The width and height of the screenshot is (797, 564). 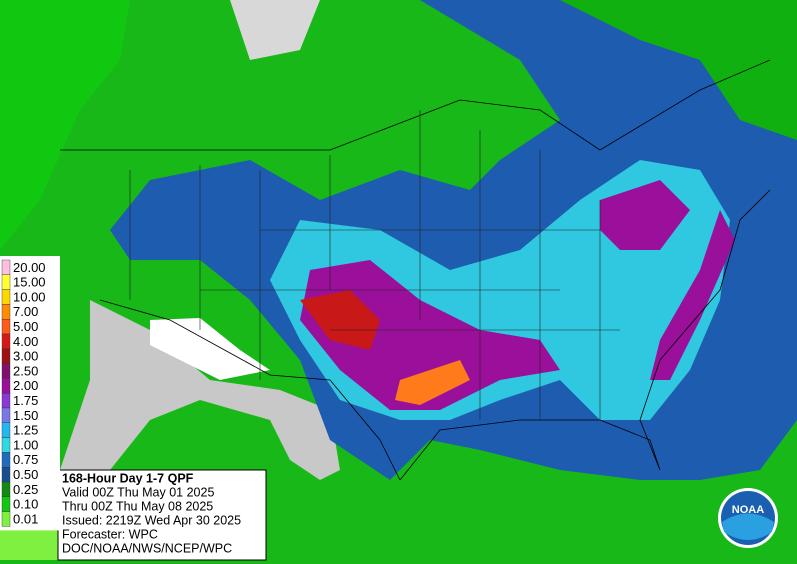 What do you see at coordinates (25, 430) in the screenshot?
I see `legend-label: 1.25` at bounding box center [25, 430].